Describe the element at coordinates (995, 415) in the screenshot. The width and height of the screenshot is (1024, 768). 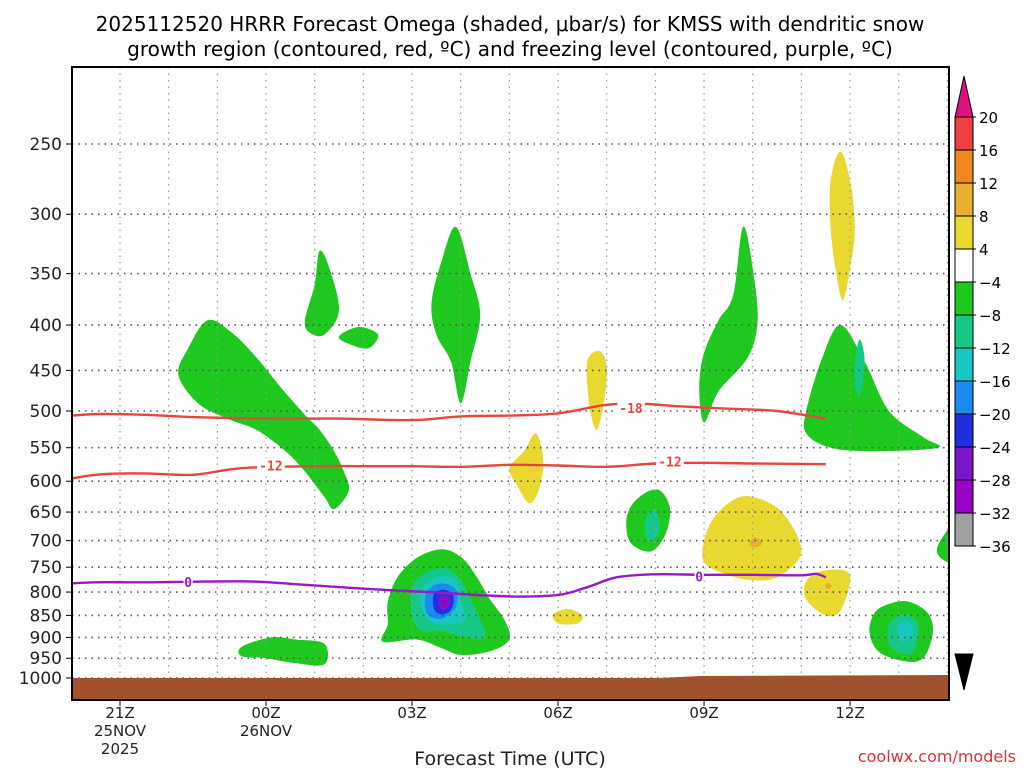
I see `colorbar-label-9: −20` at that location.